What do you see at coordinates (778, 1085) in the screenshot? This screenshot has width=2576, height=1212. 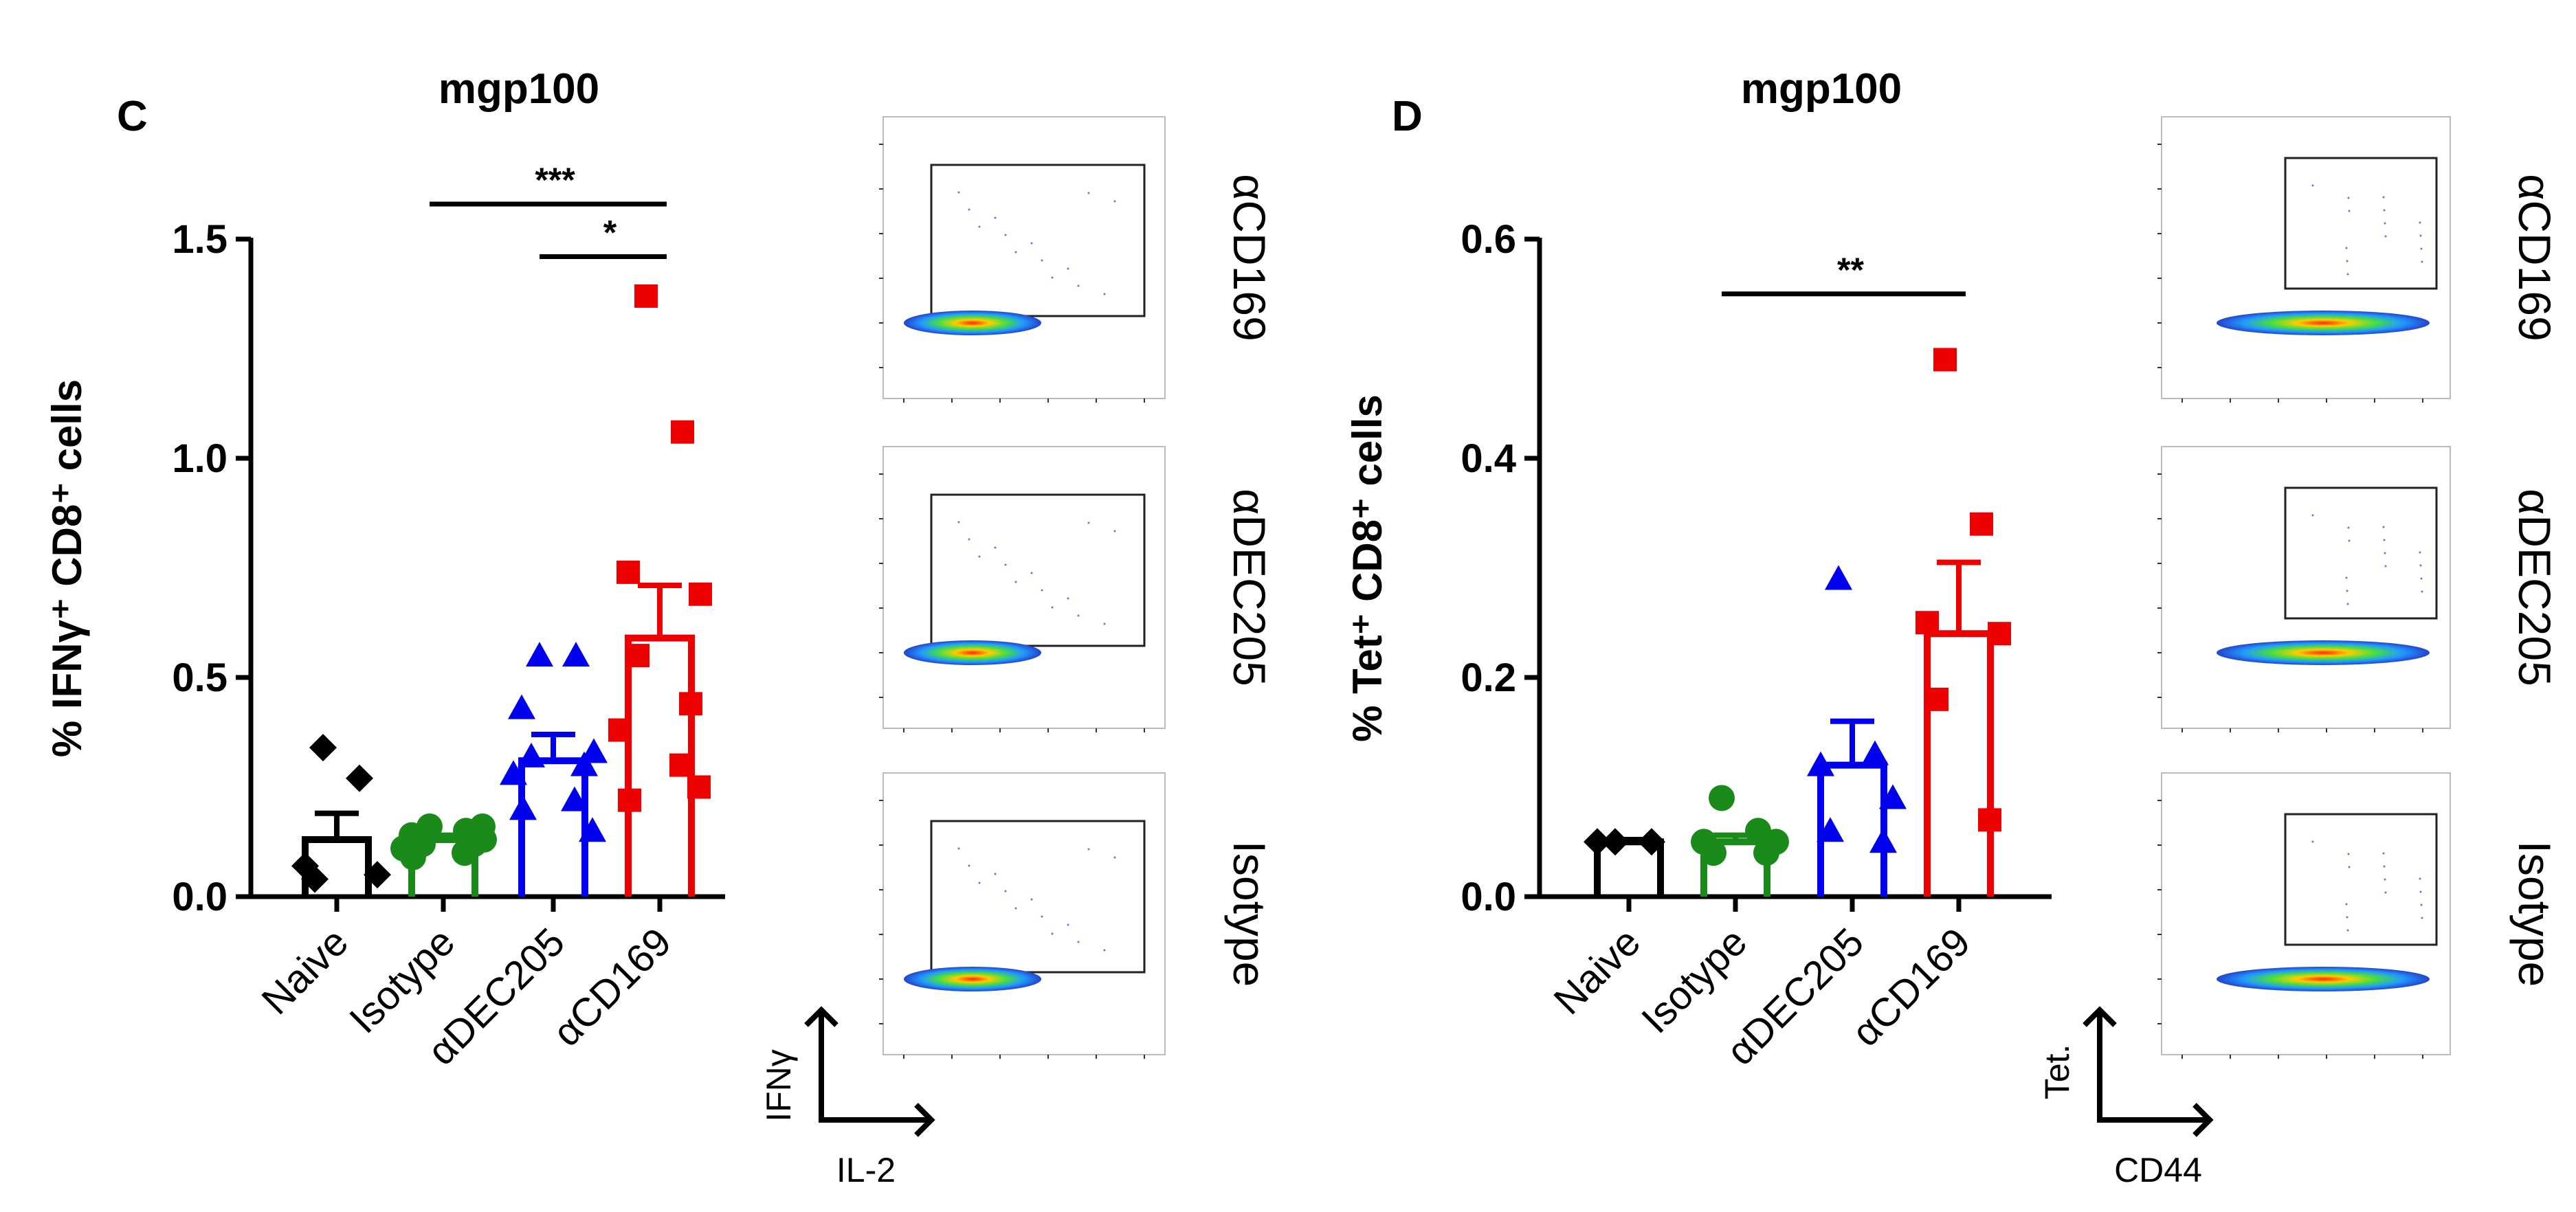 I see `flow-y-axis-label: IFNγ` at bounding box center [778, 1085].